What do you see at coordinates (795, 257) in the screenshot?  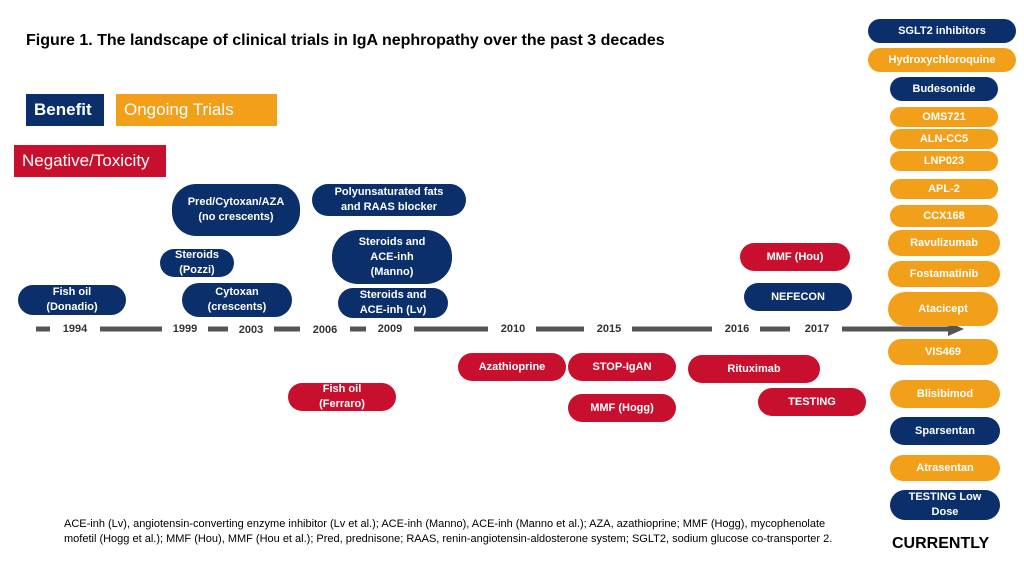 I see `trial-mmf-hou: MMF (Hou)` at bounding box center [795, 257].